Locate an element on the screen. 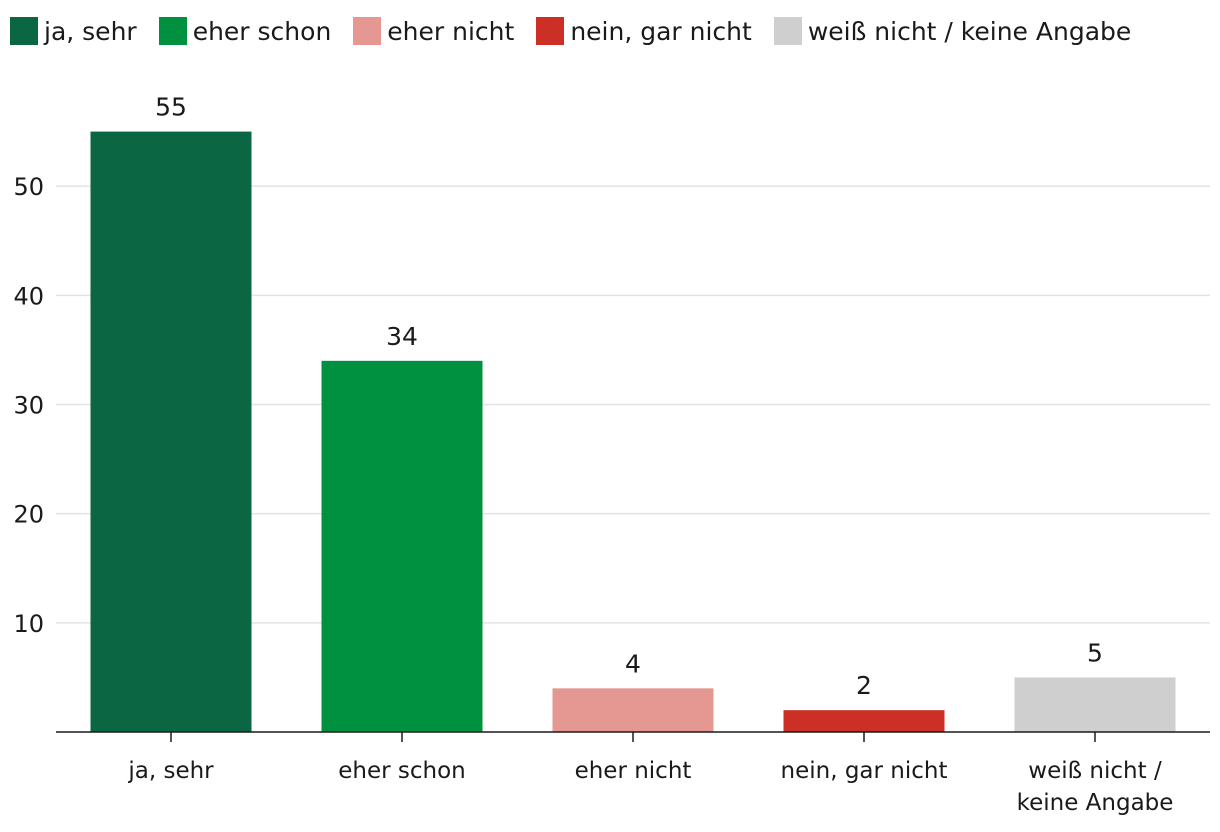 The image size is (1220, 832). x-tick-label: weiß nicht / keine Angabe is located at coordinates (1095, 787).